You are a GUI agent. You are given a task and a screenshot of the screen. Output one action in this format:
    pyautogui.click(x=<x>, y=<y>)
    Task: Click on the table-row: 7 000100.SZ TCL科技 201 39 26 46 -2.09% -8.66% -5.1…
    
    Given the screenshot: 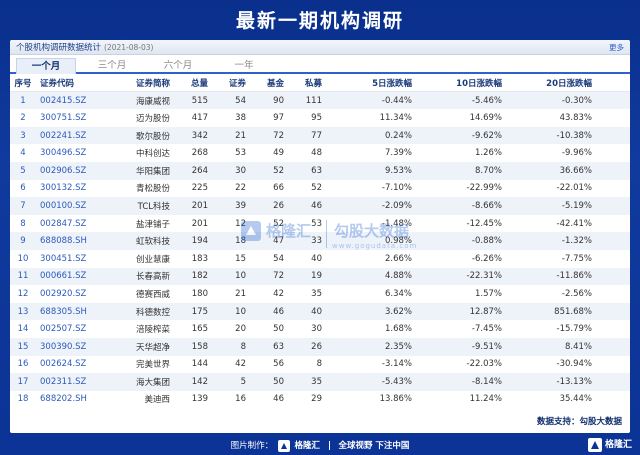 What is the action you would take?
    pyautogui.click(x=320, y=206)
    